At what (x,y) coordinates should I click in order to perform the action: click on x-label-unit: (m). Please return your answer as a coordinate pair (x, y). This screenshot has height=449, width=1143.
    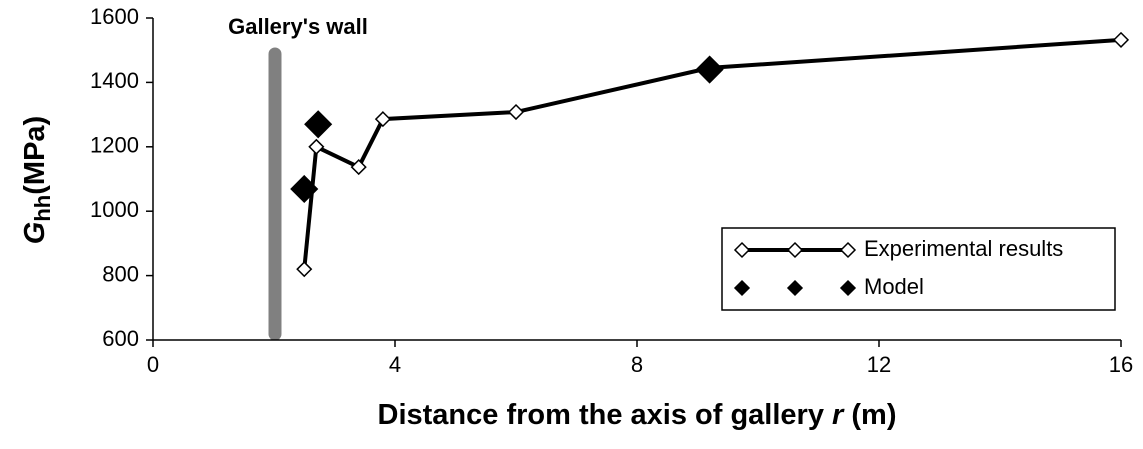
    Looking at the image, I should click on (873, 415).